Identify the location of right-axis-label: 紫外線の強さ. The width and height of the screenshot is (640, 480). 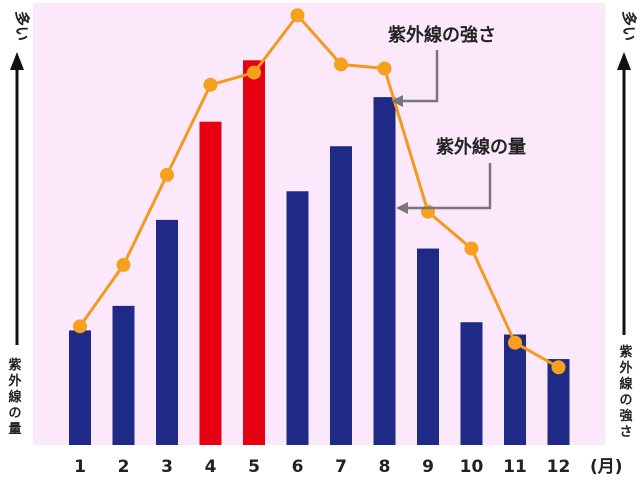
(625, 392).